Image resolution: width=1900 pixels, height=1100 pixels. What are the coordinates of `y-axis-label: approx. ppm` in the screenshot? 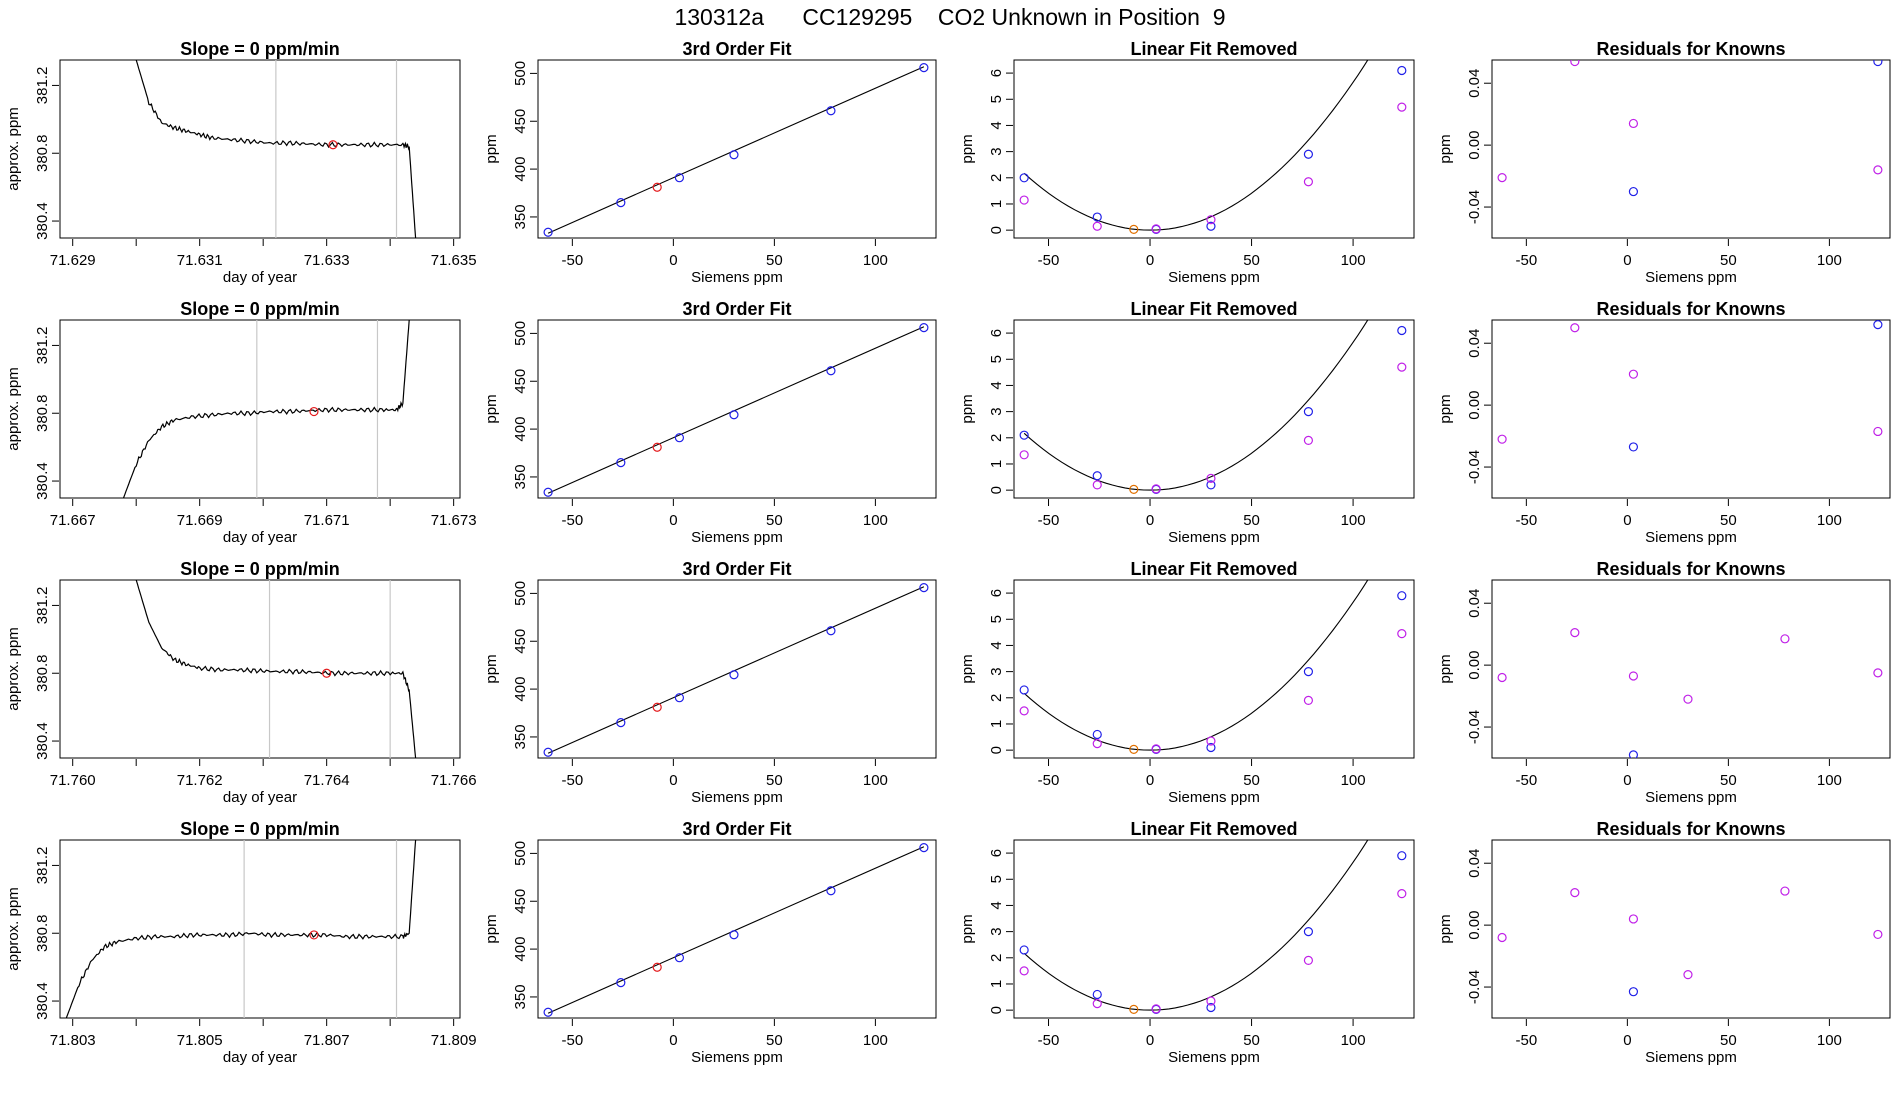 It's located at (13, 408).